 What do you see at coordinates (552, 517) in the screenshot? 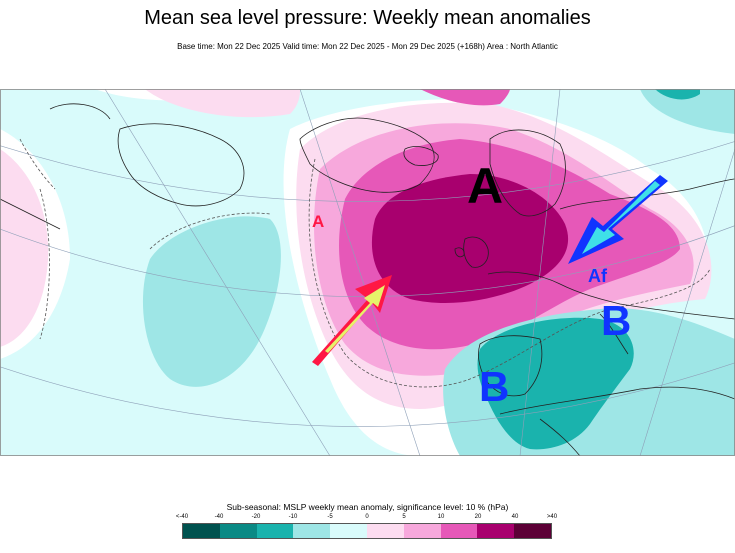
I see `legend-tick: >40` at bounding box center [552, 517].